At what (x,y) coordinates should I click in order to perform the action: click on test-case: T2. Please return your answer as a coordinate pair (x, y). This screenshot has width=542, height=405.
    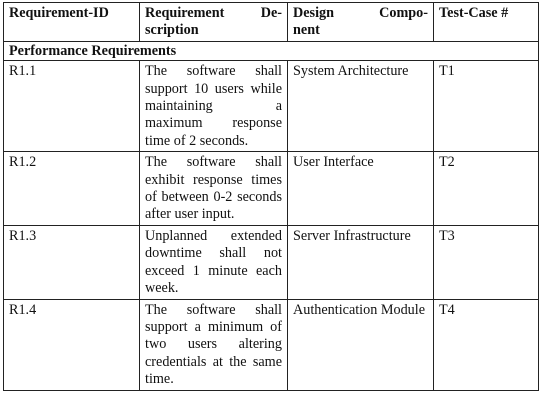
    Looking at the image, I should click on (486, 188).